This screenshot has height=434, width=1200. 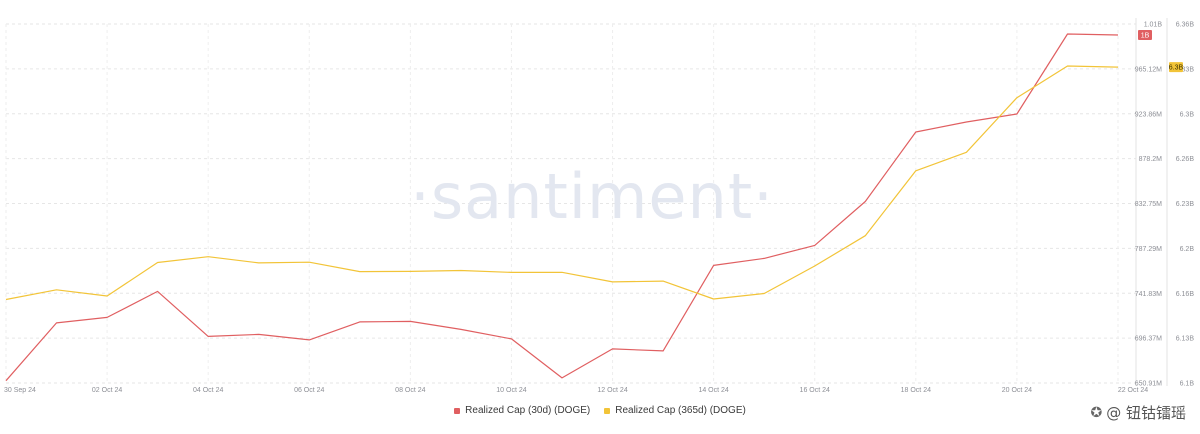 I want to click on y-tick-label-left: 878.2M, so click(x=1151, y=159).